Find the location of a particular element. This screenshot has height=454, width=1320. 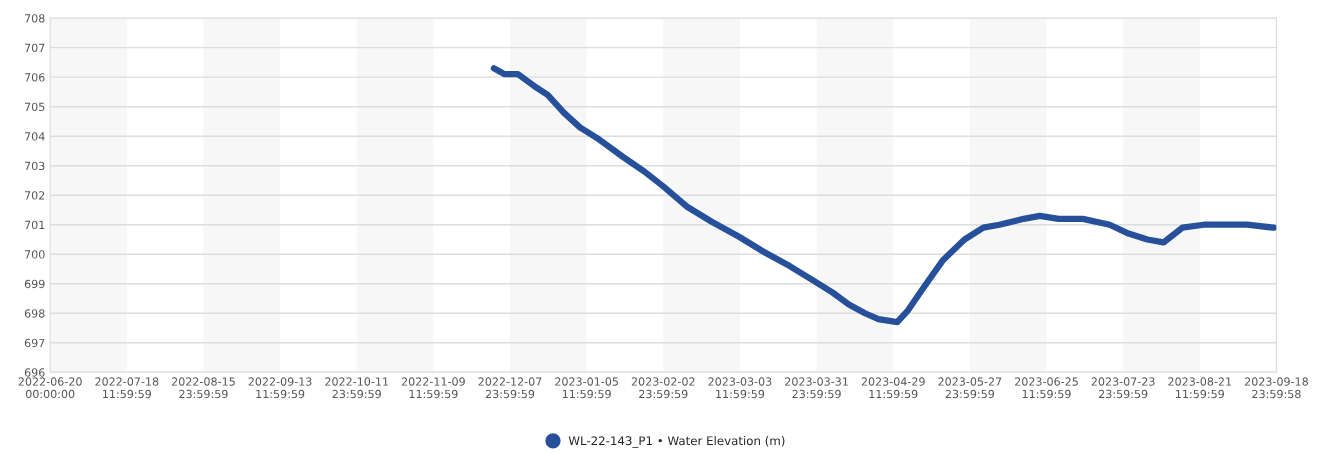

y-tick-label: 705 is located at coordinates (35, 107).